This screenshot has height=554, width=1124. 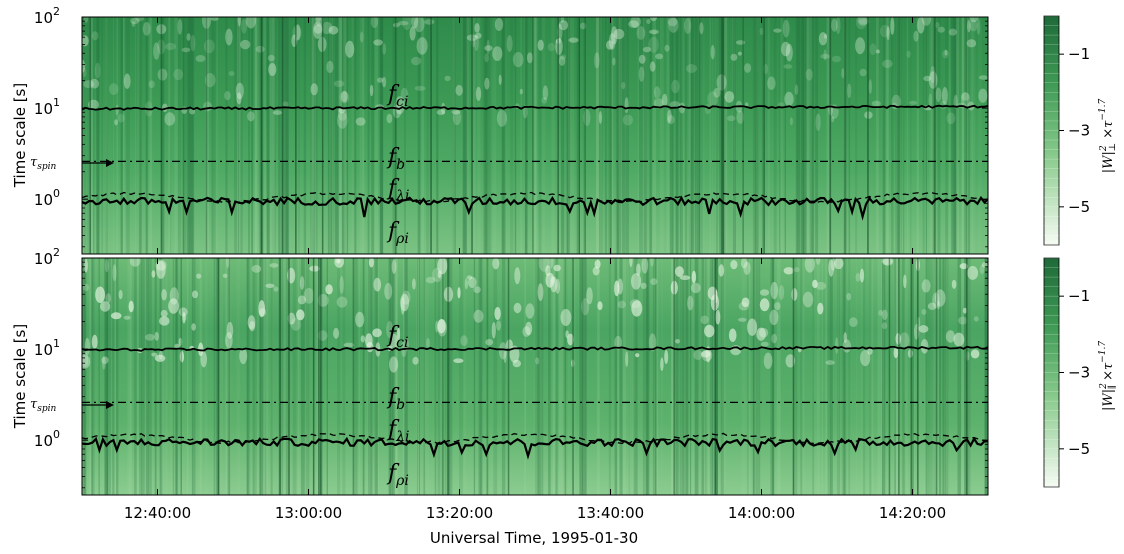 What do you see at coordinates (43, 405) in the screenshot?
I see `svg-text: τspin` at bounding box center [43, 405].